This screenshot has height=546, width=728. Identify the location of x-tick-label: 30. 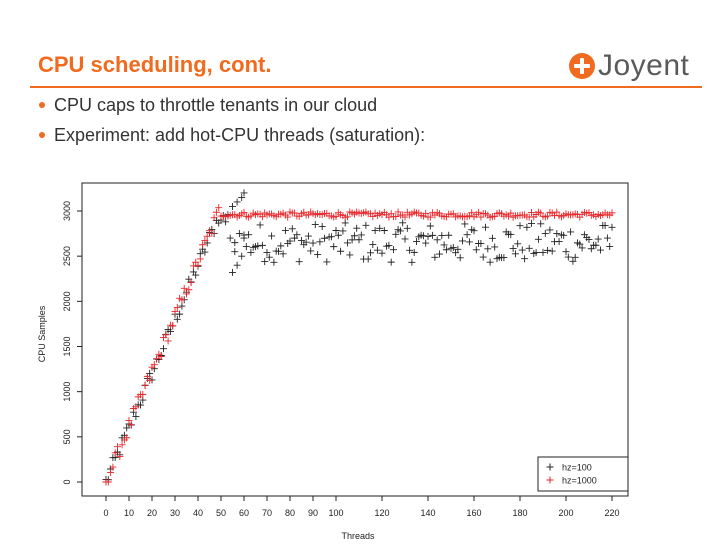
(175, 513).